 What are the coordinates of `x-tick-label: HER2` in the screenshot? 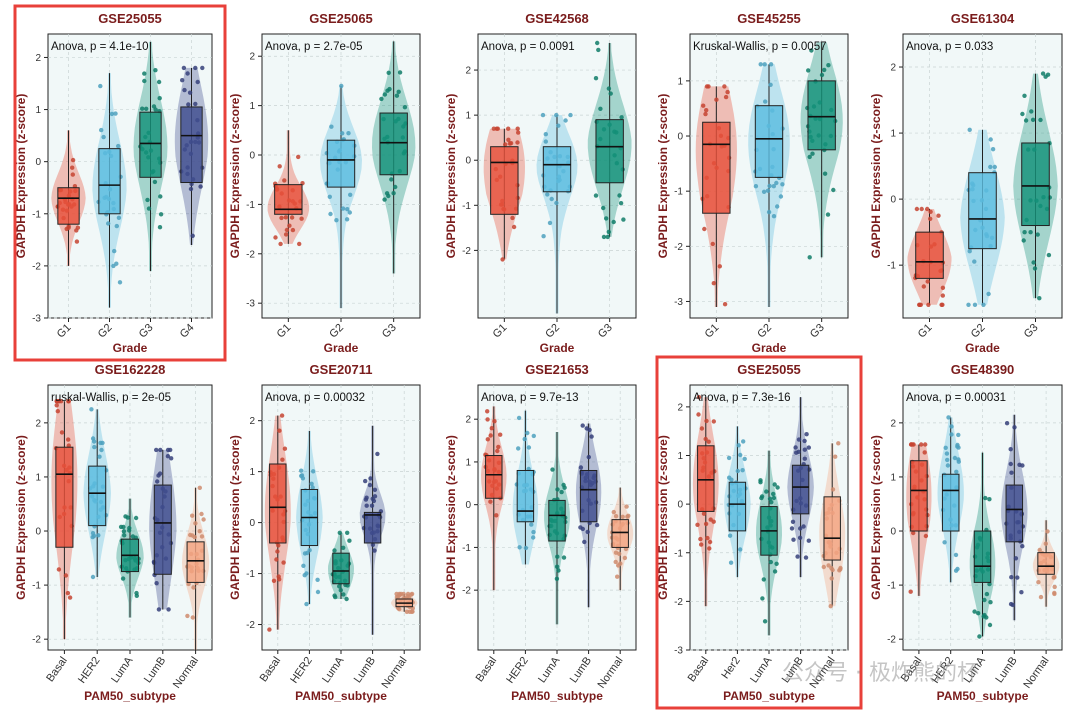 It's located at (517, 670).